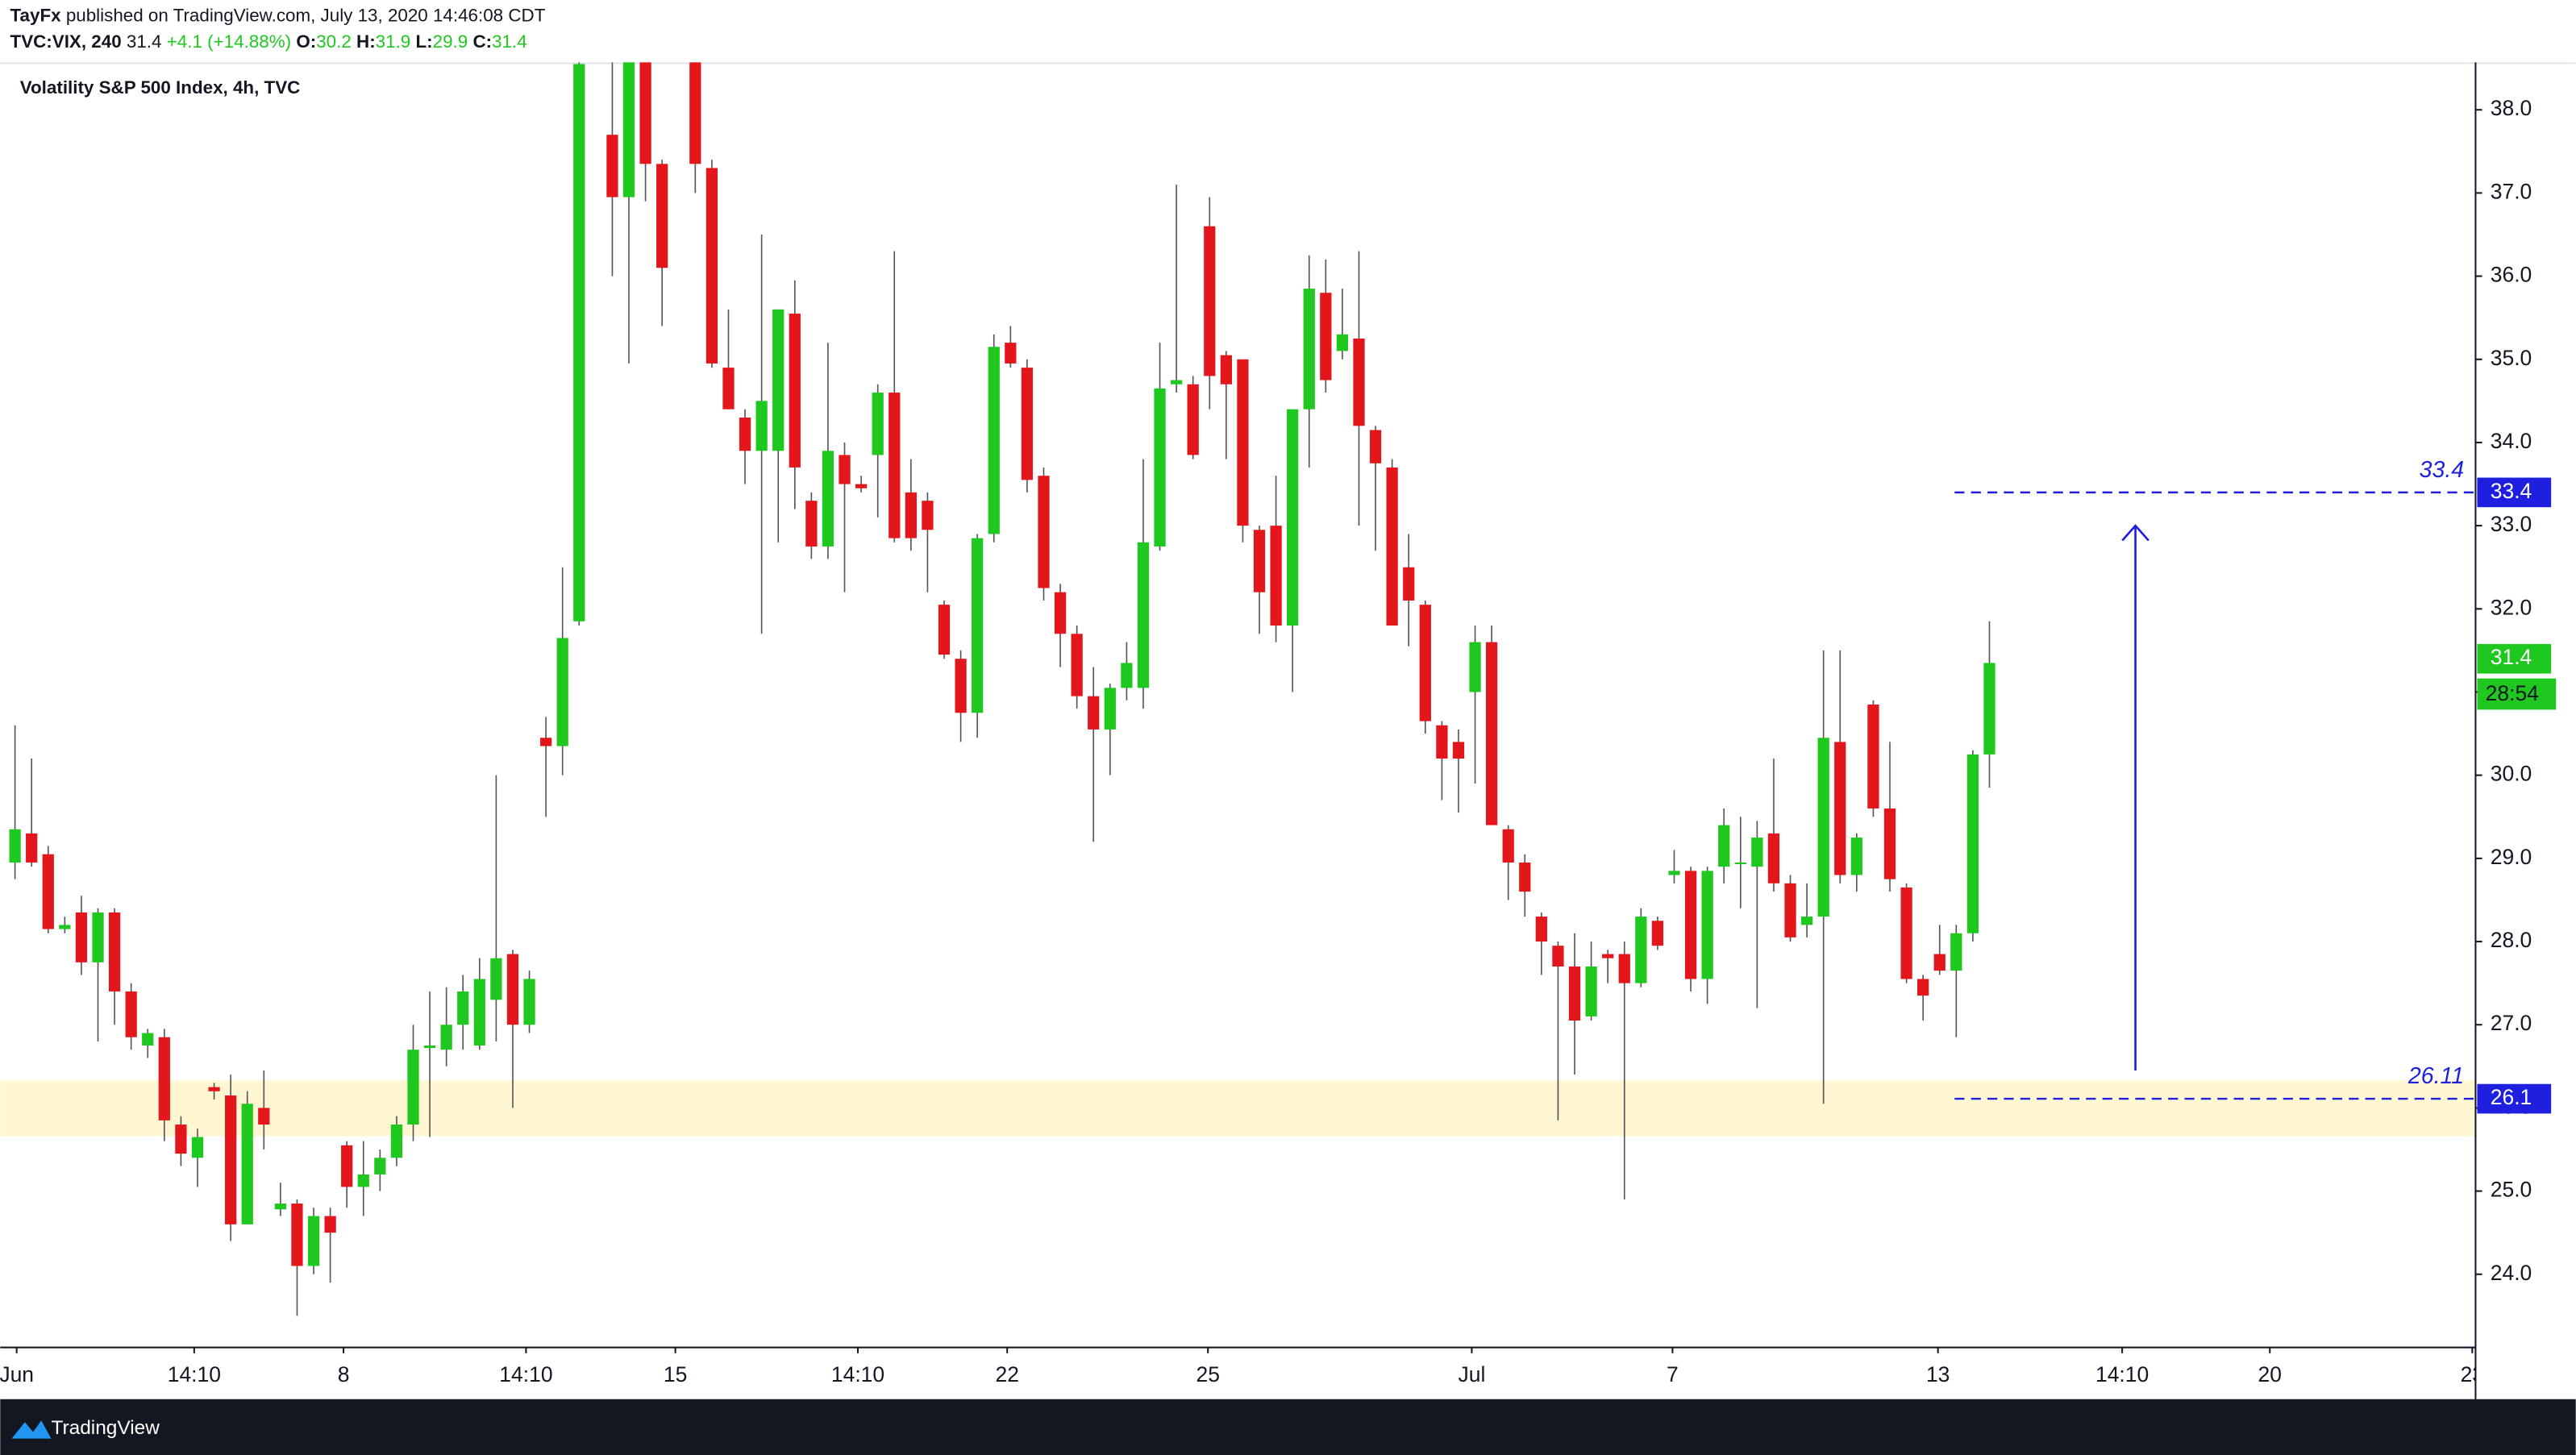  Describe the element at coordinates (105, 1428) in the screenshot. I see `brand: TradingView` at that location.